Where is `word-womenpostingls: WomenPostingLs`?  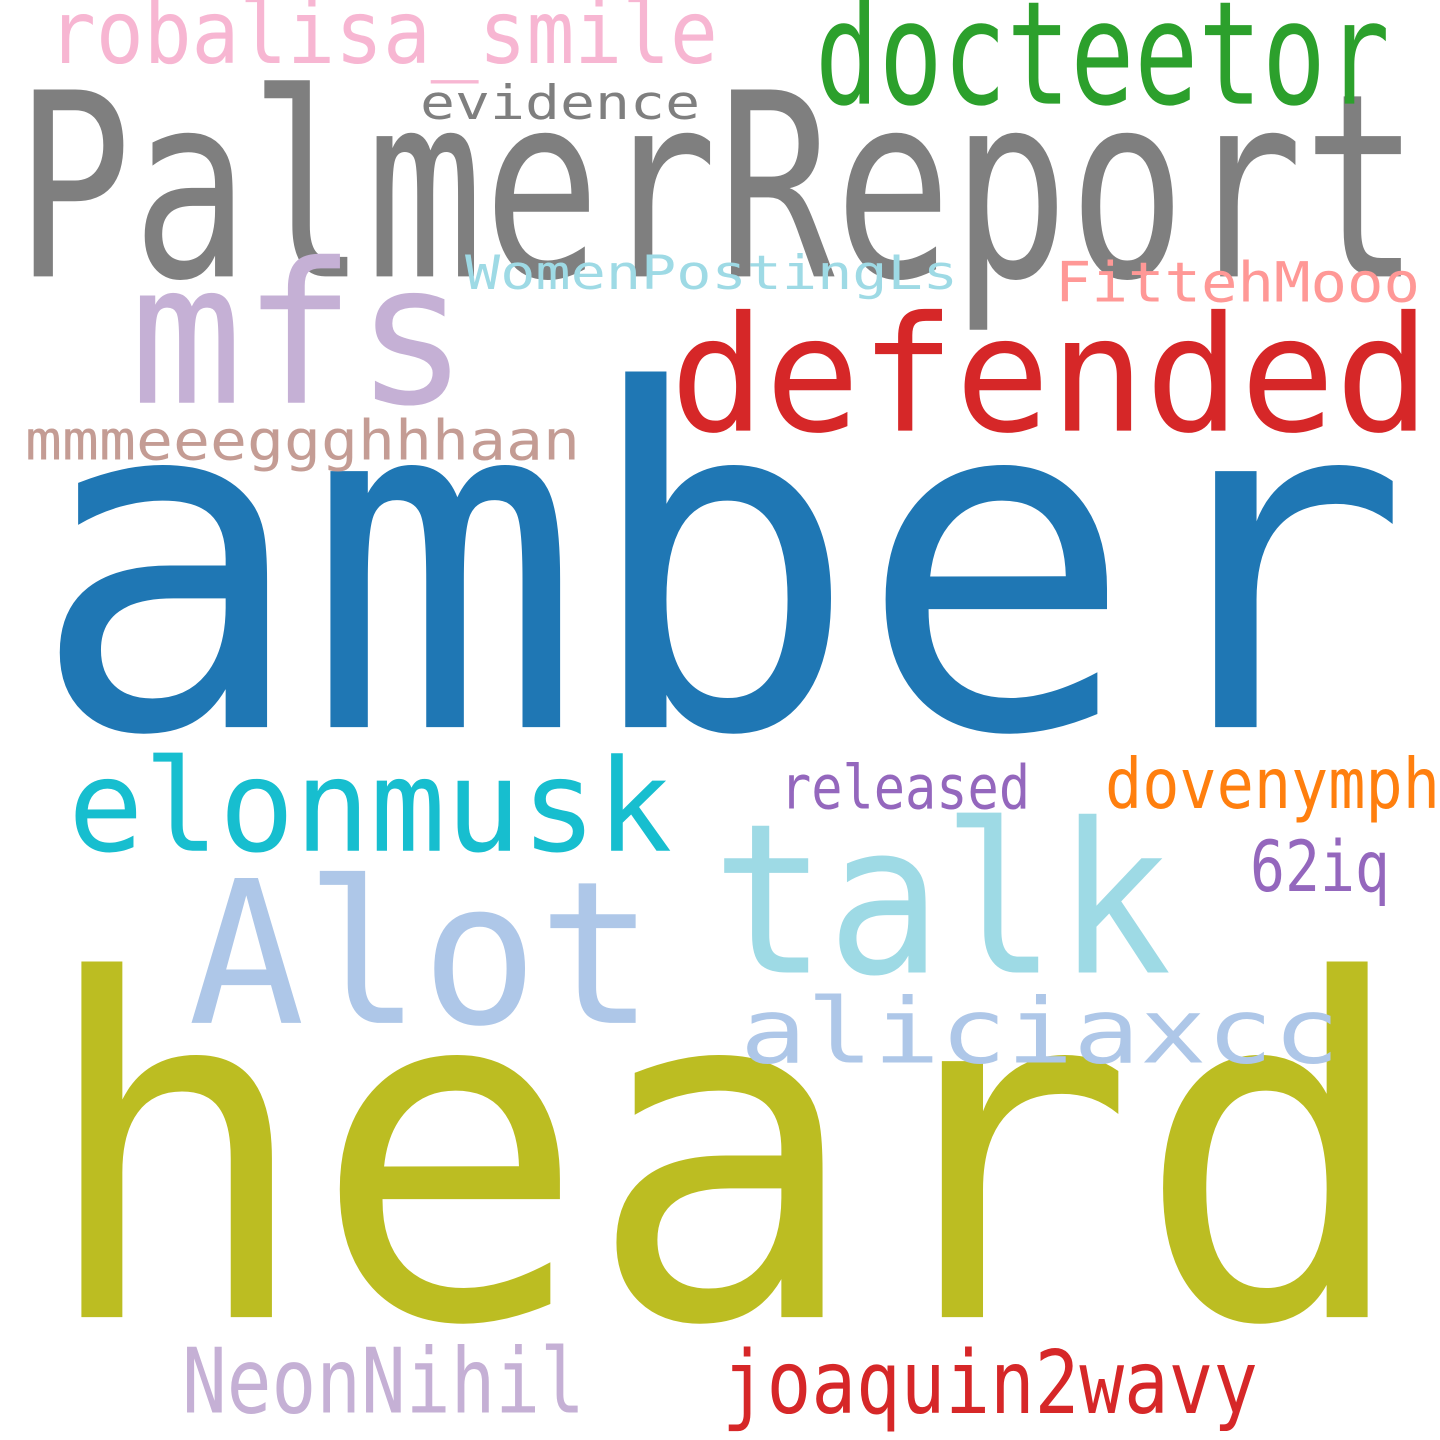 word-womenpostingls: WomenPostingLs is located at coordinates (711, 273).